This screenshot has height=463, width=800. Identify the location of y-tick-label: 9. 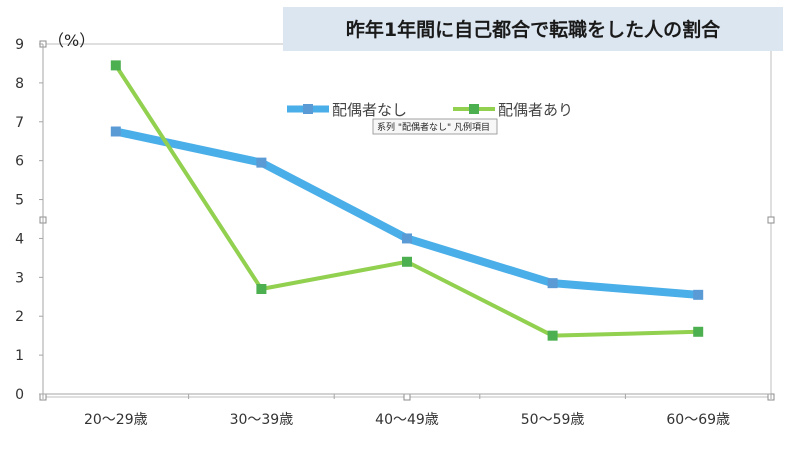
(19, 45).